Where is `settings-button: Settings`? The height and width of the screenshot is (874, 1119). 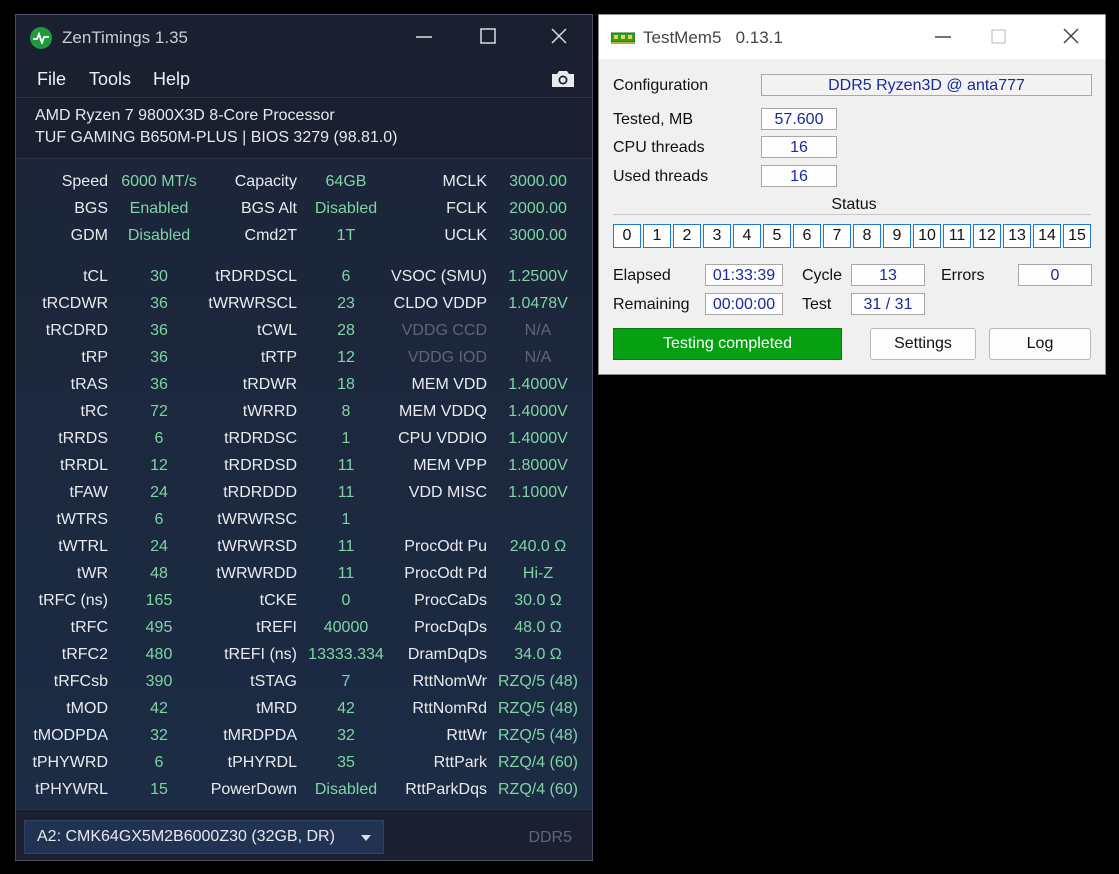
settings-button: Settings is located at coordinates (923, 344).